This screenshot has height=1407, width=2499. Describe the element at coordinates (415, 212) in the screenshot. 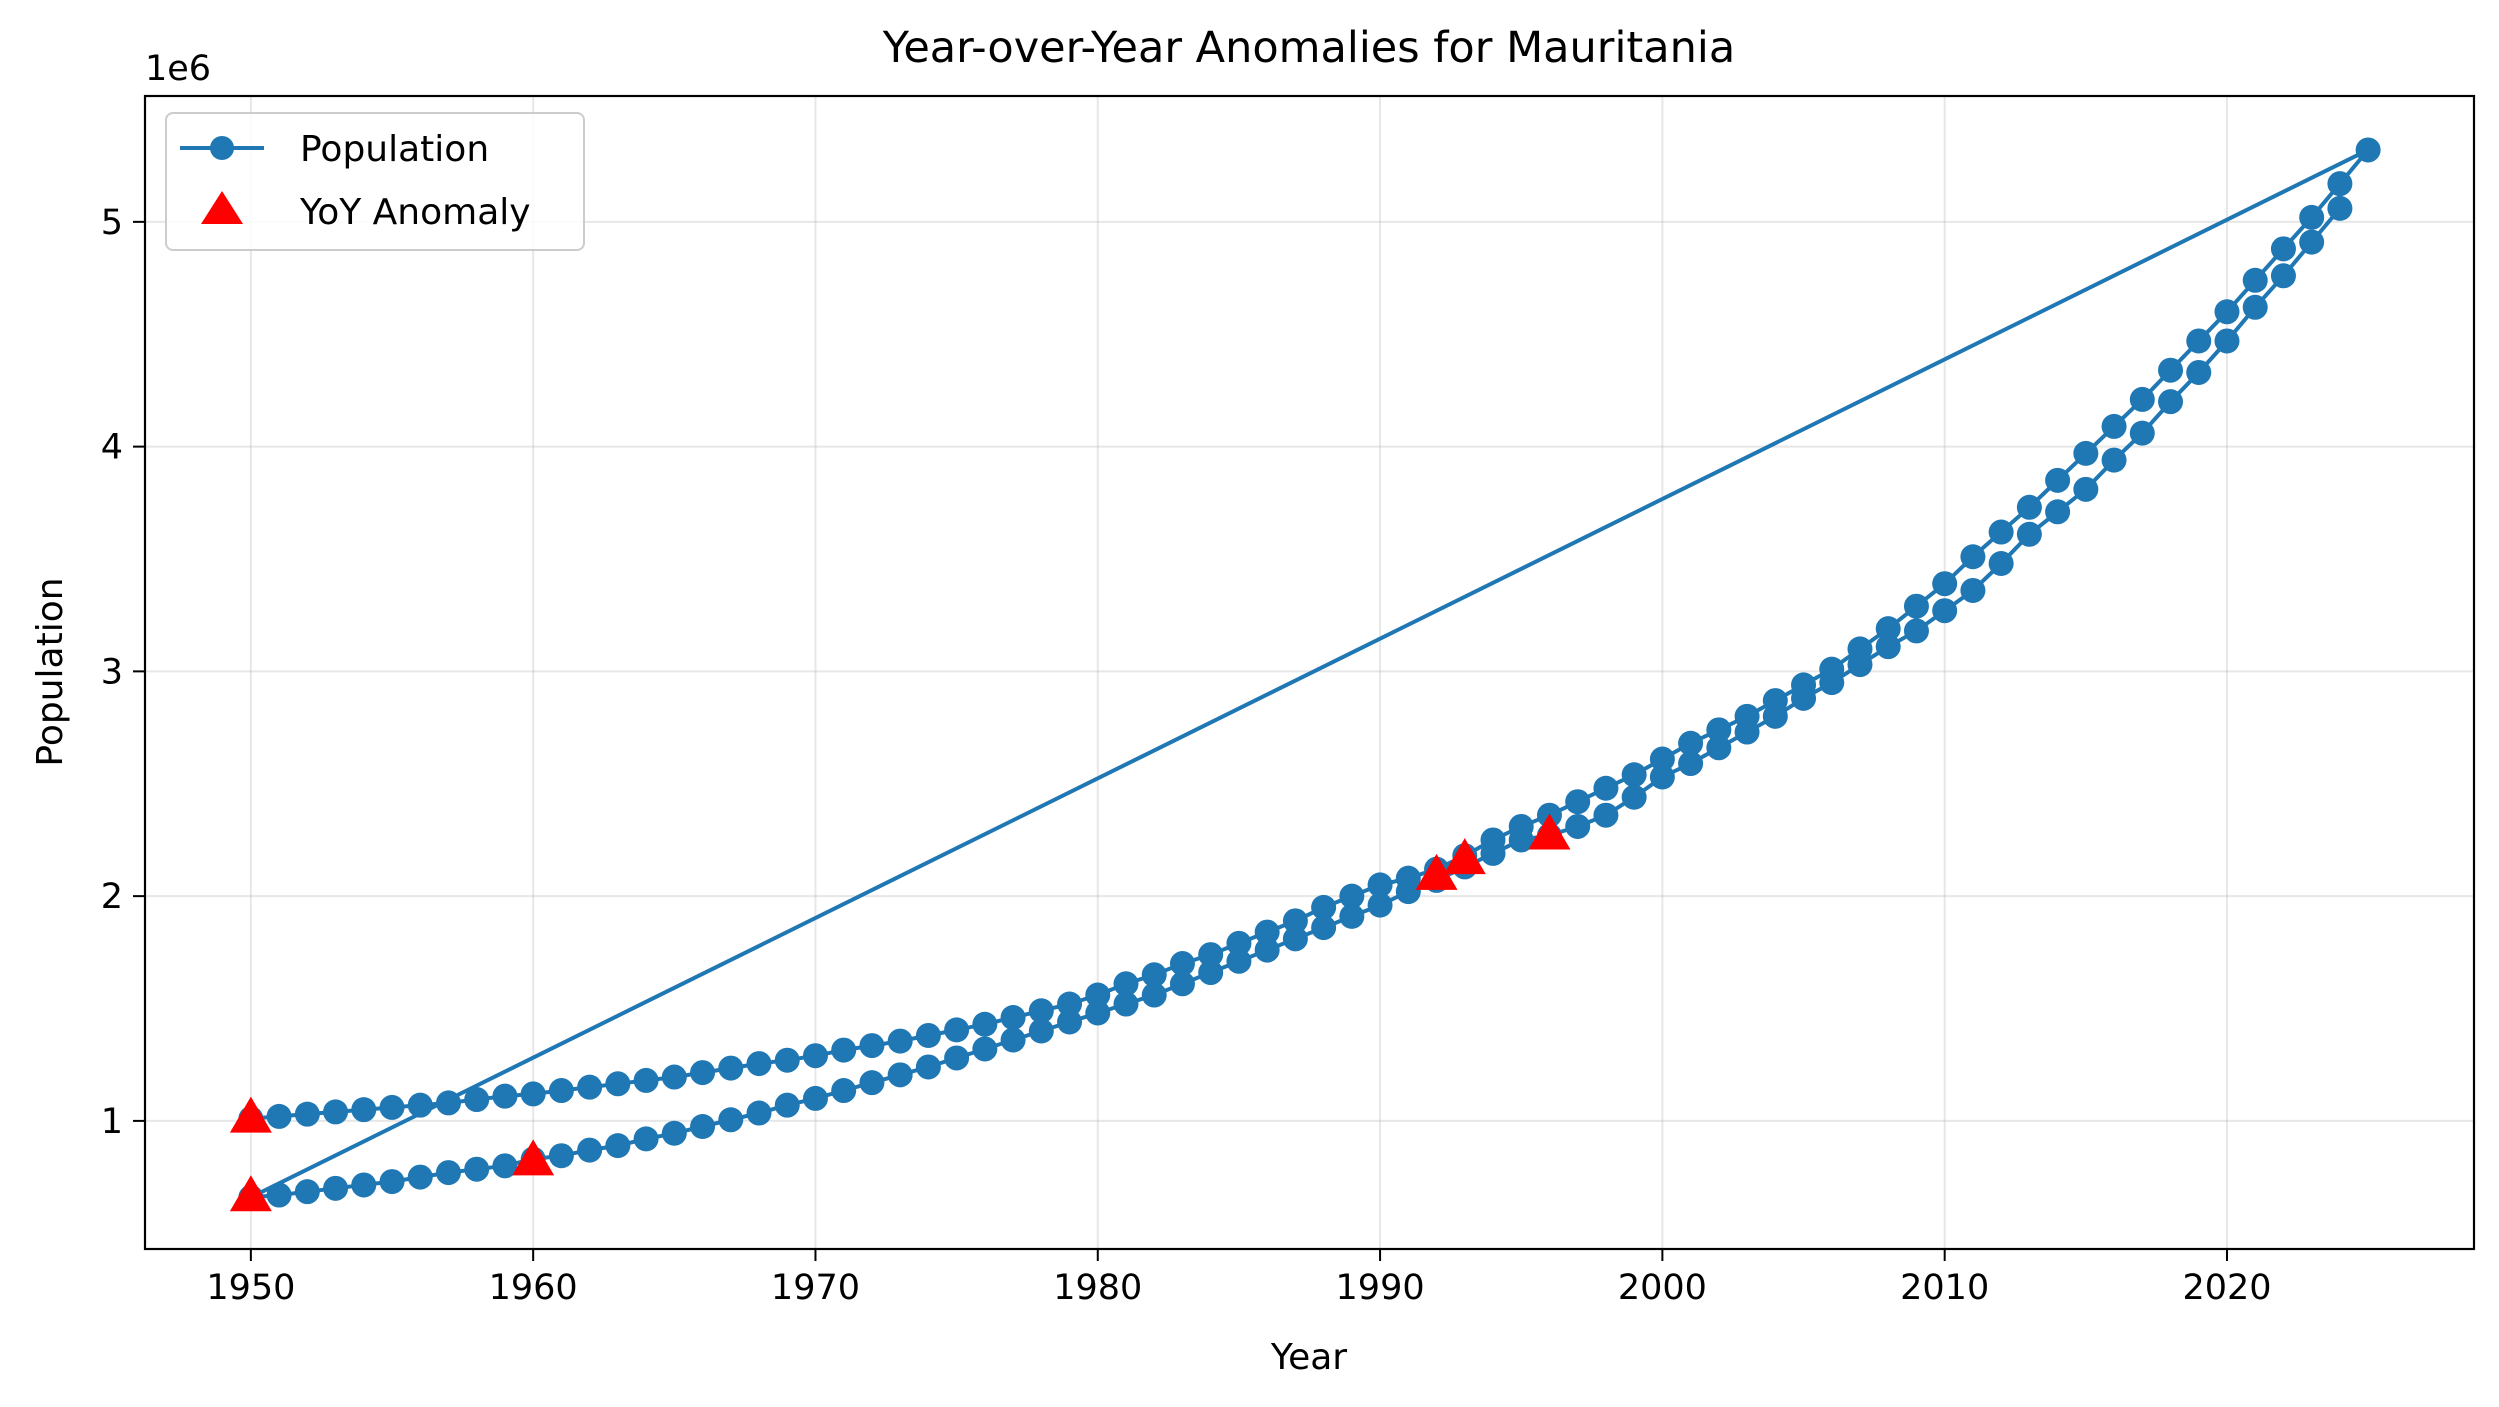

I see `legend-anomaly-label: YoY Anomaly` at that location.